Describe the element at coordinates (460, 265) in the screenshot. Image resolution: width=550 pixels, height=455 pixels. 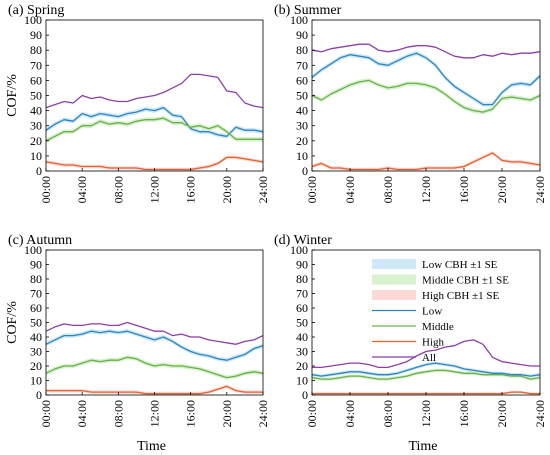
I see `legend-label: Low CBH ±1 SE` at that location.